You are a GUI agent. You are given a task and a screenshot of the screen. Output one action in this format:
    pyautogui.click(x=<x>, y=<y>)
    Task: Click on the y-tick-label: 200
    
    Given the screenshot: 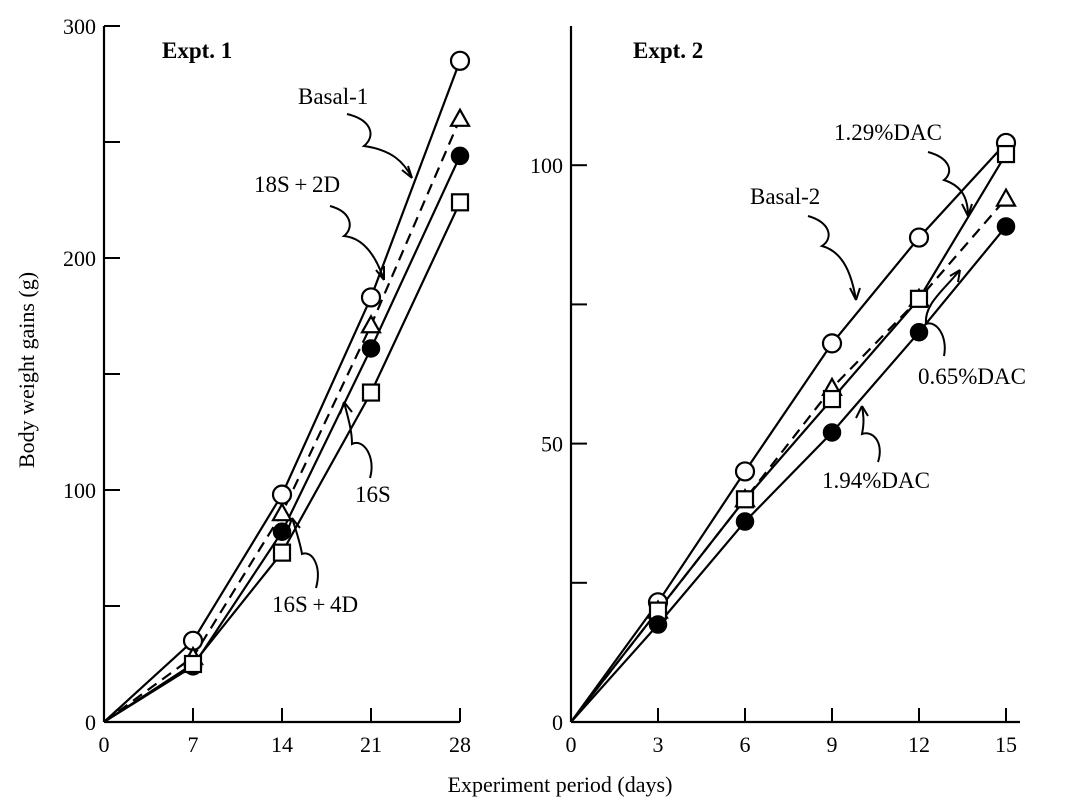 What is the action you would take?
    pyautogui.click(x=79, y=258)
    